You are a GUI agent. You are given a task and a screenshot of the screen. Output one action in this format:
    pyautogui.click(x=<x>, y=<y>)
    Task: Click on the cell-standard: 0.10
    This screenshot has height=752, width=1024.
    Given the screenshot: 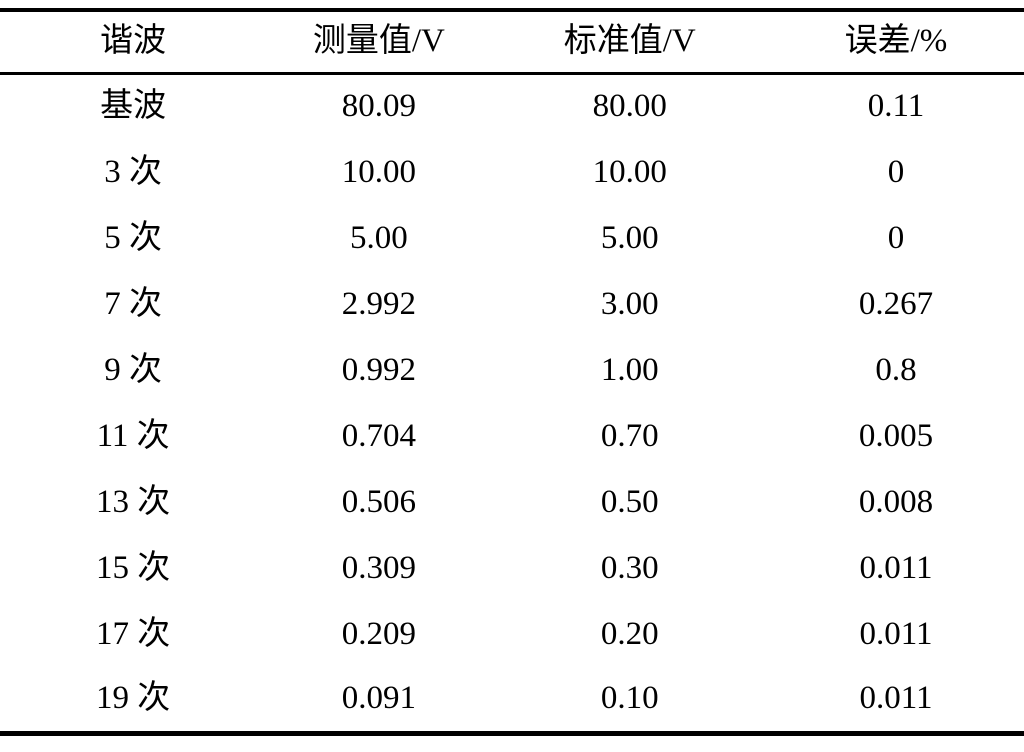 What is the action you would take?
    pyautogui.click(x=629, y=698)
    